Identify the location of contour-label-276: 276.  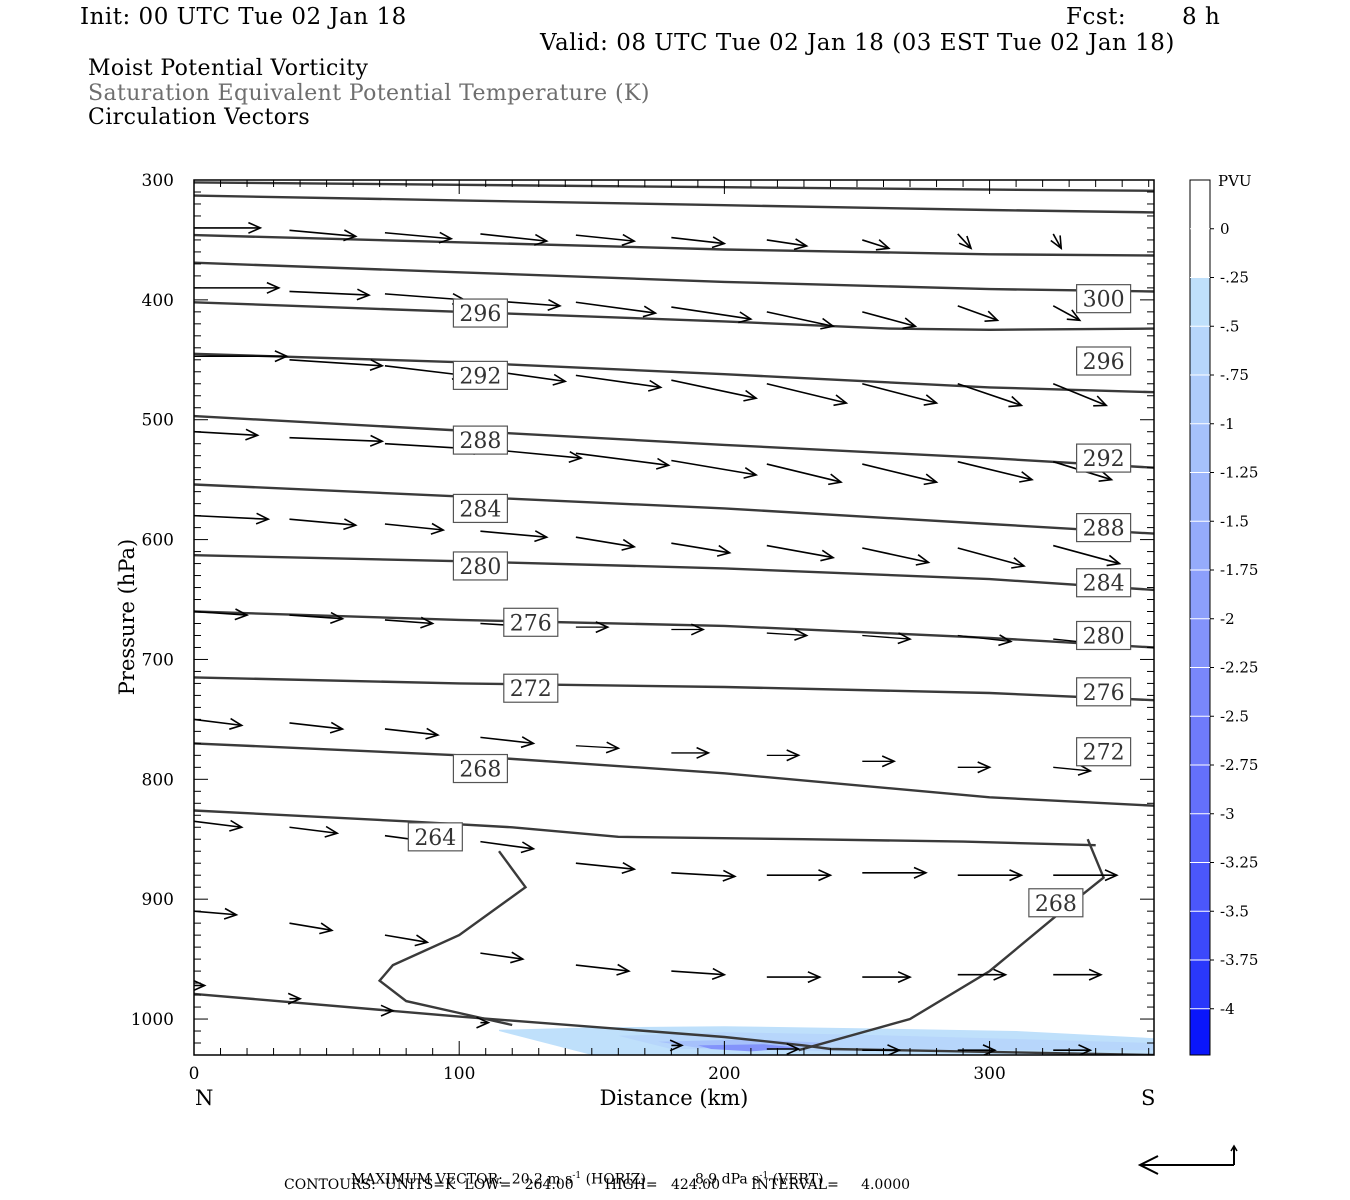
(531, 622).